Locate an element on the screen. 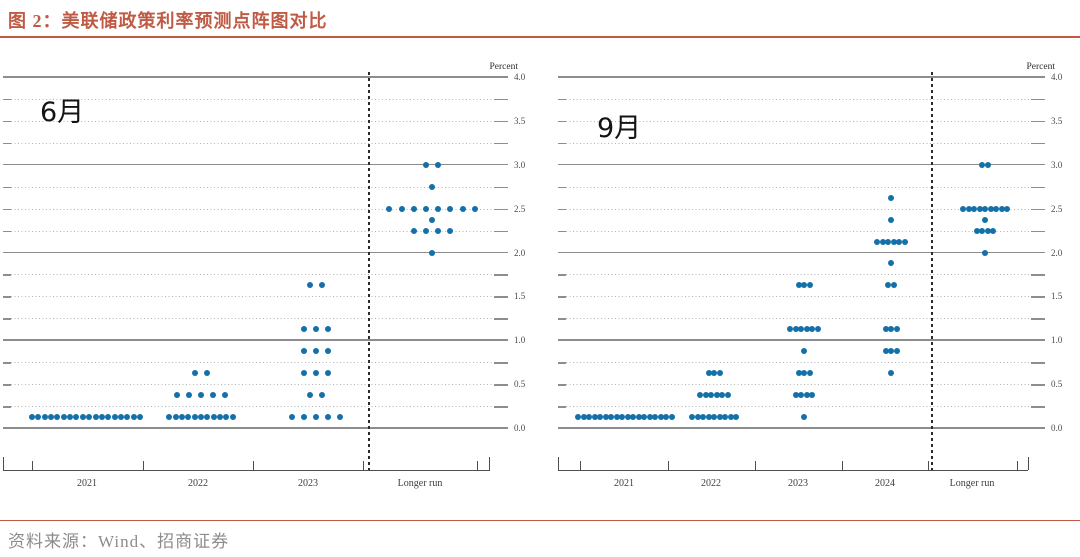 This screenshot has height=557, width=1080. y-tick-label: 2.0 is located at coordinates (1057, 252).